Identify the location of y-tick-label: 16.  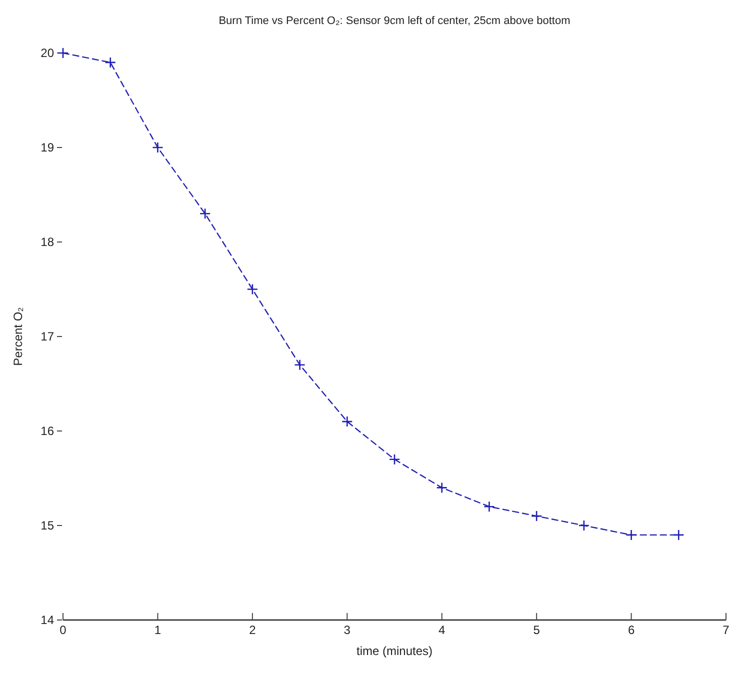
(47, 431).